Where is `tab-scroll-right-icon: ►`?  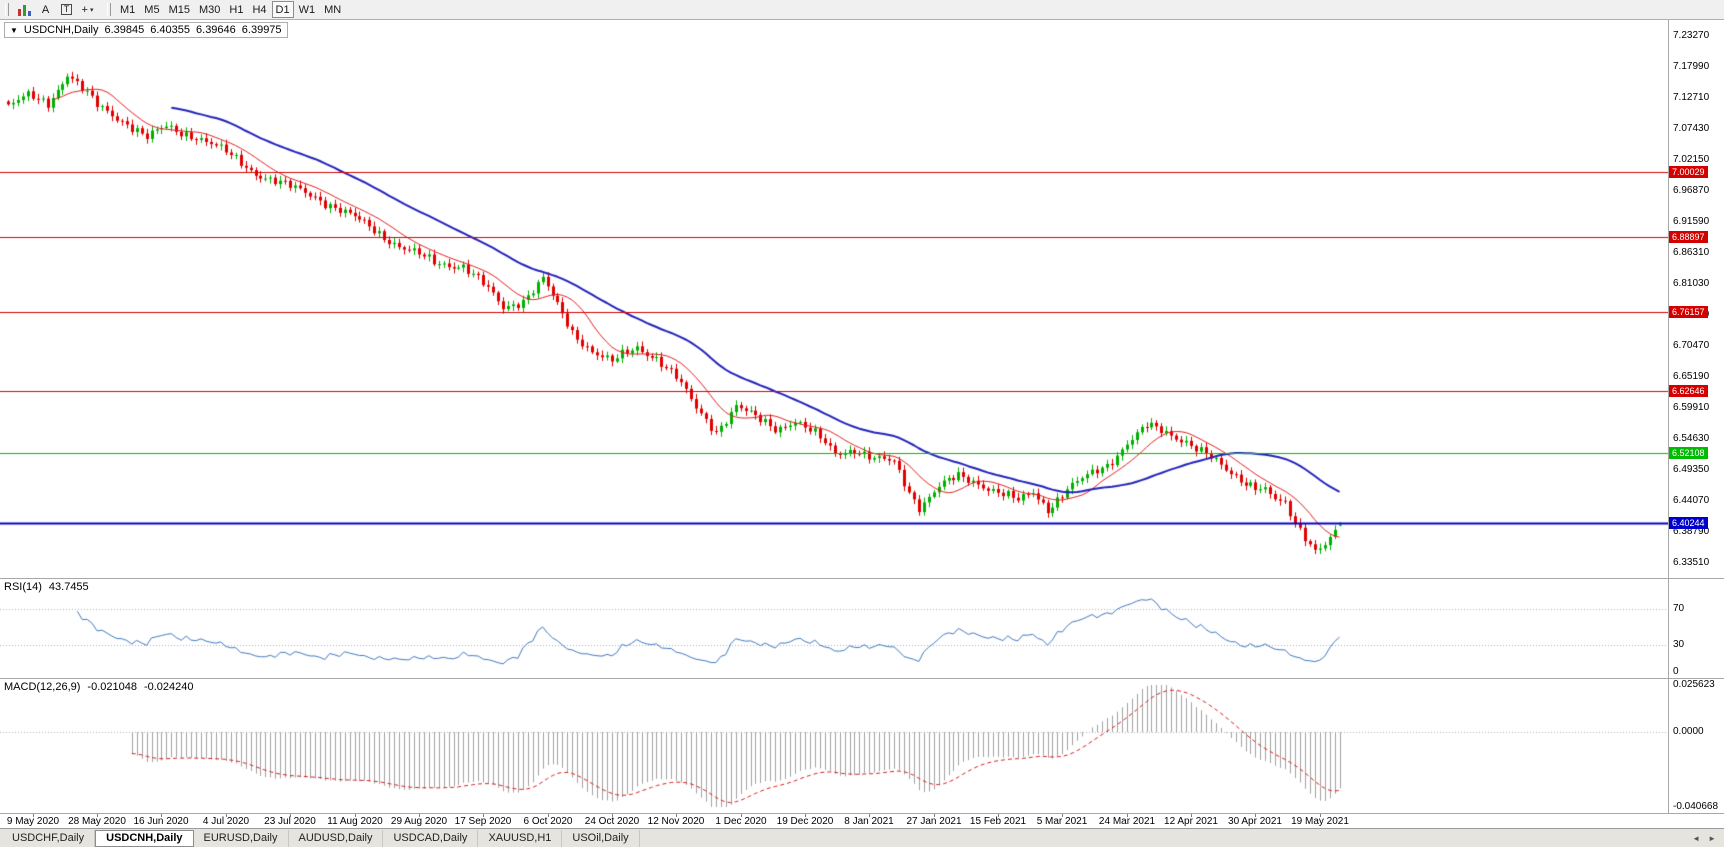 tab-scroll-right-icon: ► is located at coordinates (1712, 838).